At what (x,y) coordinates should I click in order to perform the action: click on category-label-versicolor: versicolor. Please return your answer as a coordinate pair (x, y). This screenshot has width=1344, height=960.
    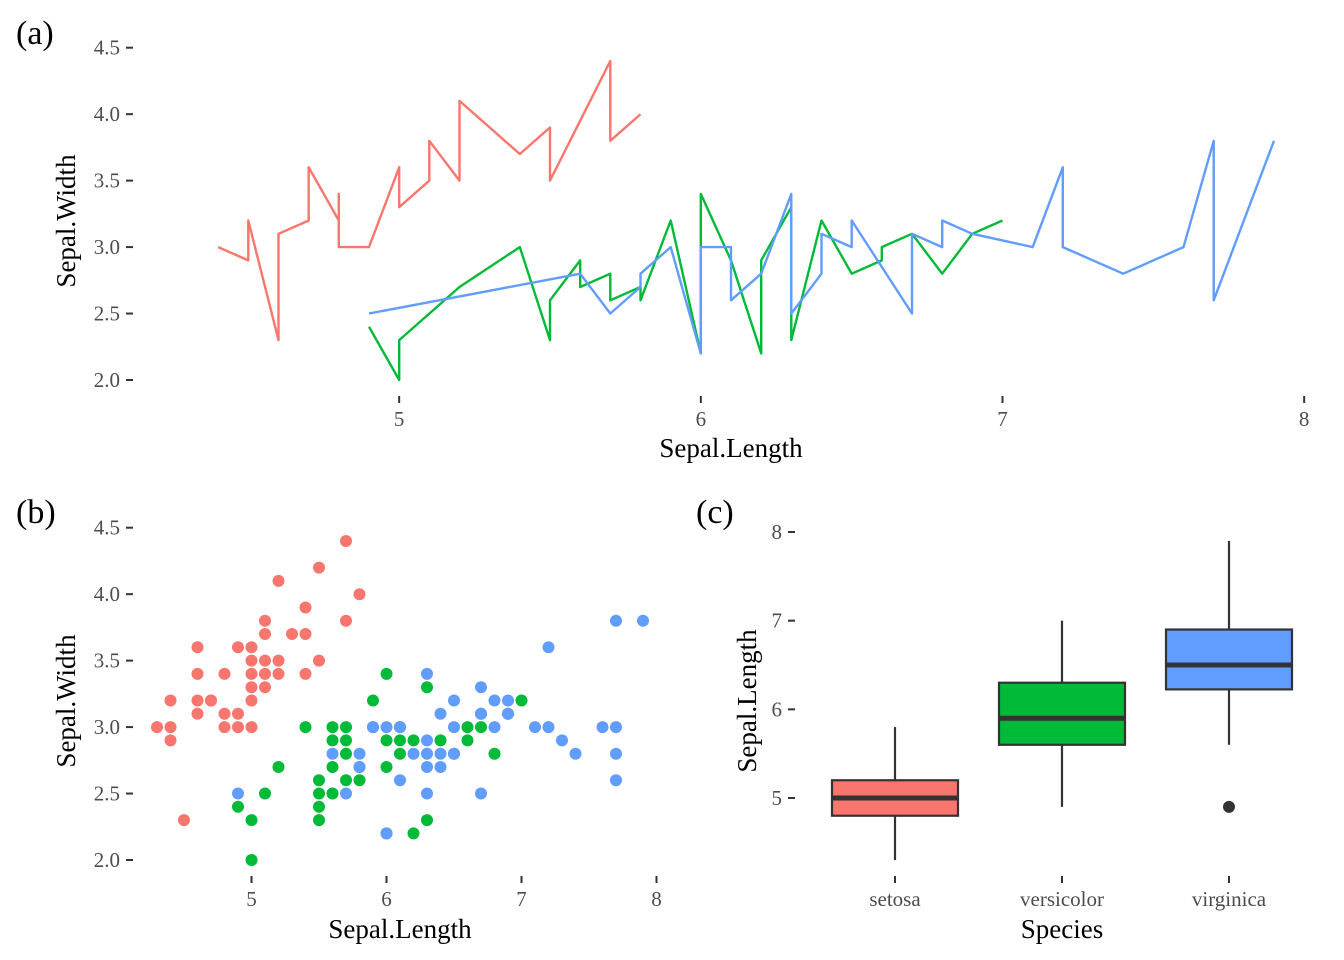
    Looking at the image, I should click on (1062, 899).